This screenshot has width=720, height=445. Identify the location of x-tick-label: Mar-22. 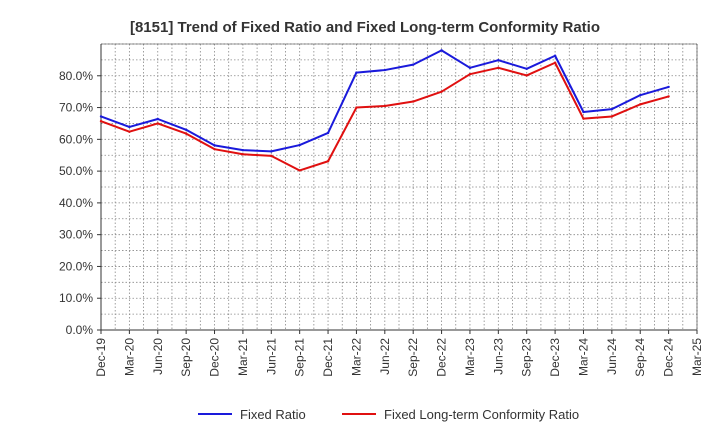
(356, 357).